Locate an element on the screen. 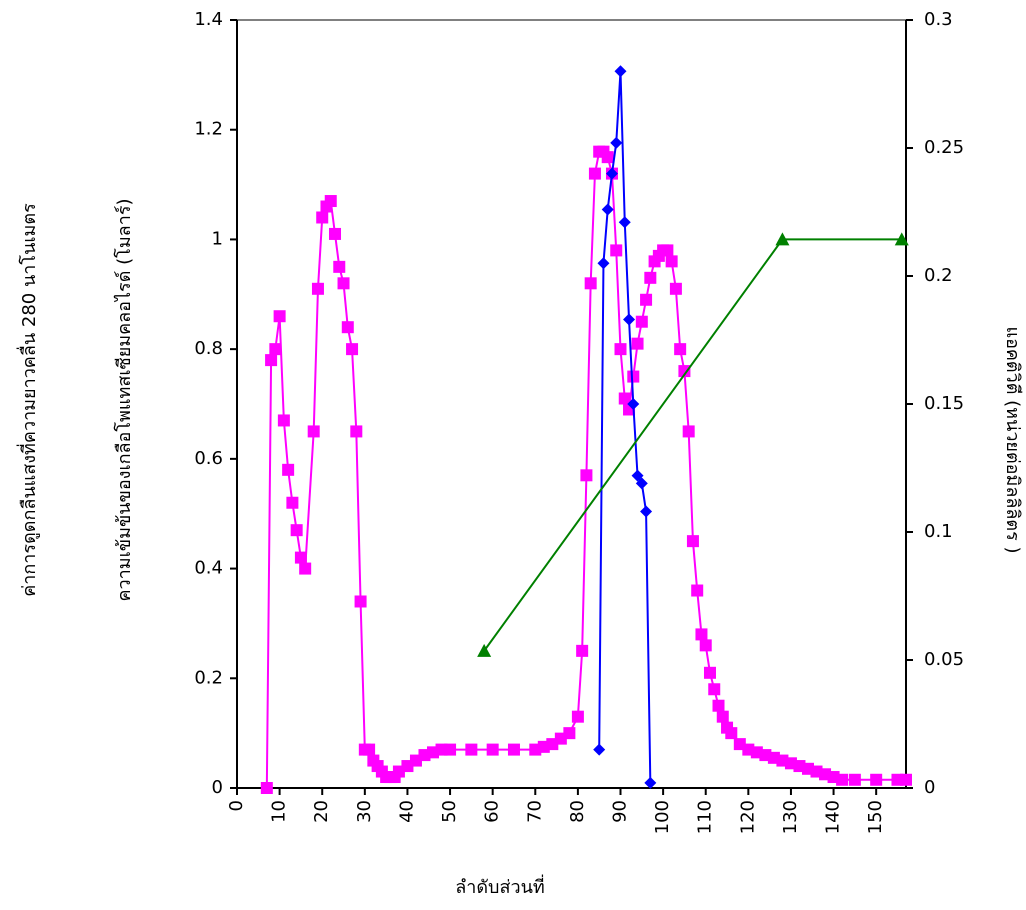 The width and height of the screenshot is (1026, 910). y-tick-label: 1.4 is located at coordinates (208, 19).